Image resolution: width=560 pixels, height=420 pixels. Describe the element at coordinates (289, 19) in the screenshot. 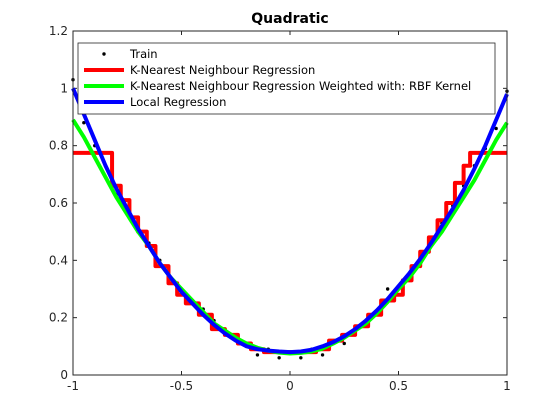

I see `chart-title: Quadratic` at that location.